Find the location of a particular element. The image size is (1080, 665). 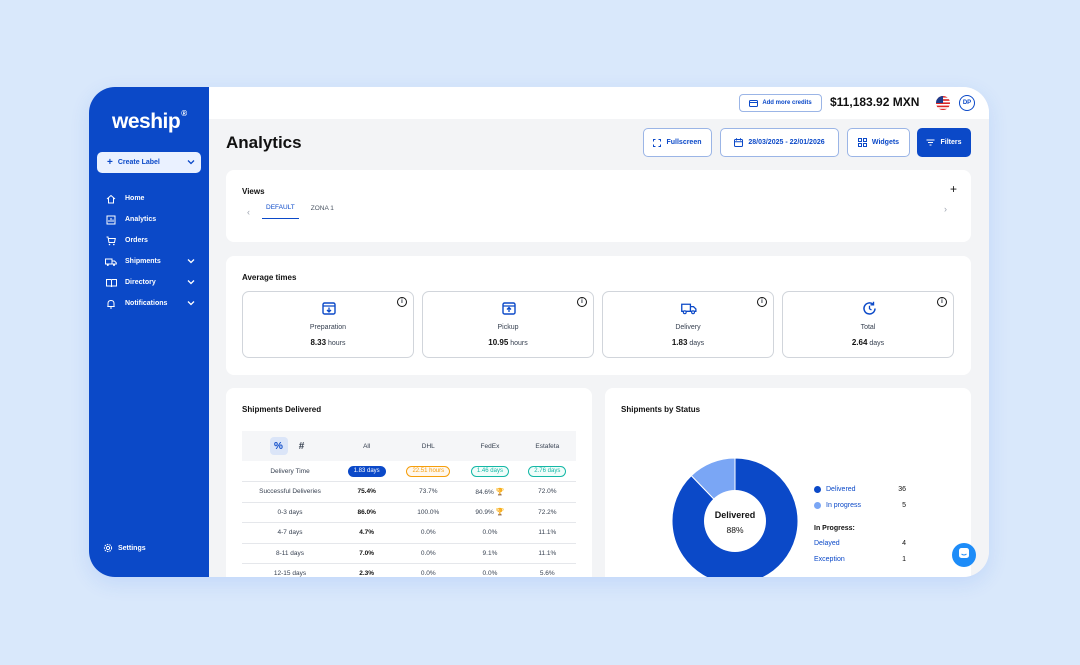

table-row: 8-11 days 7.0% 0.0% 9.1% 11.1% is located at coordinates (409, 553).